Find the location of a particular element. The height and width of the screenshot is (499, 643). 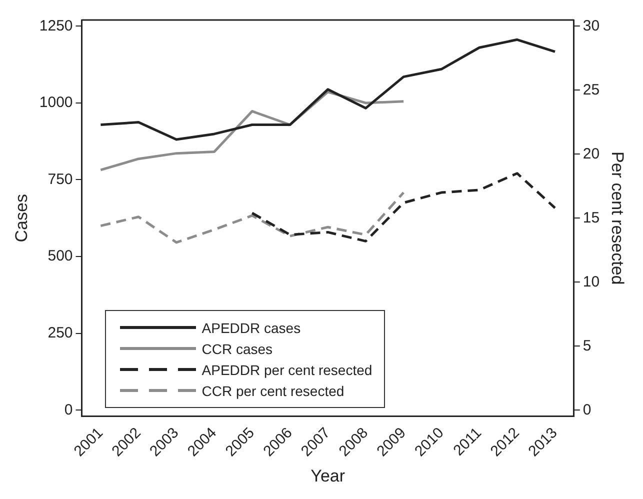

x-axis-title: Year is located at coordinates (328, 476).